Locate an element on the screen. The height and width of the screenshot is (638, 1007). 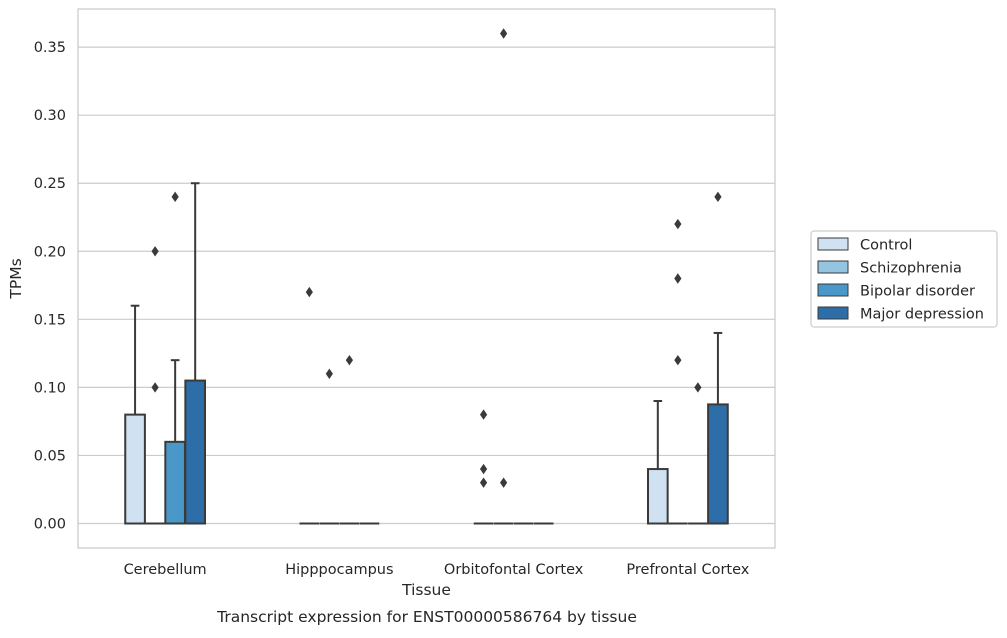
y-axis-ticks: 0.00 0.05 0.10 0.15 0.20 0.25 0.30 0.35 is located at coordinates (50, 286).